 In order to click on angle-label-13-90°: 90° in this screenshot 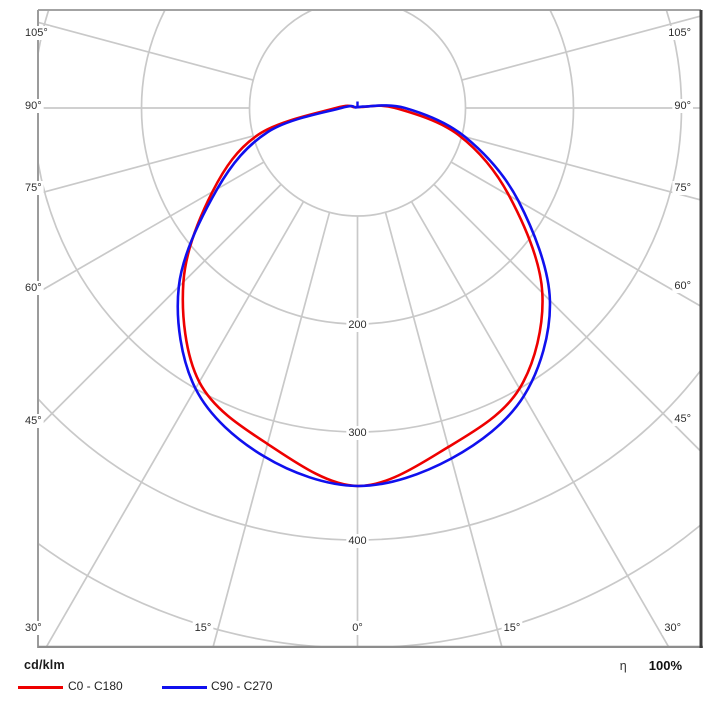, I will do `click(682, 106)`.